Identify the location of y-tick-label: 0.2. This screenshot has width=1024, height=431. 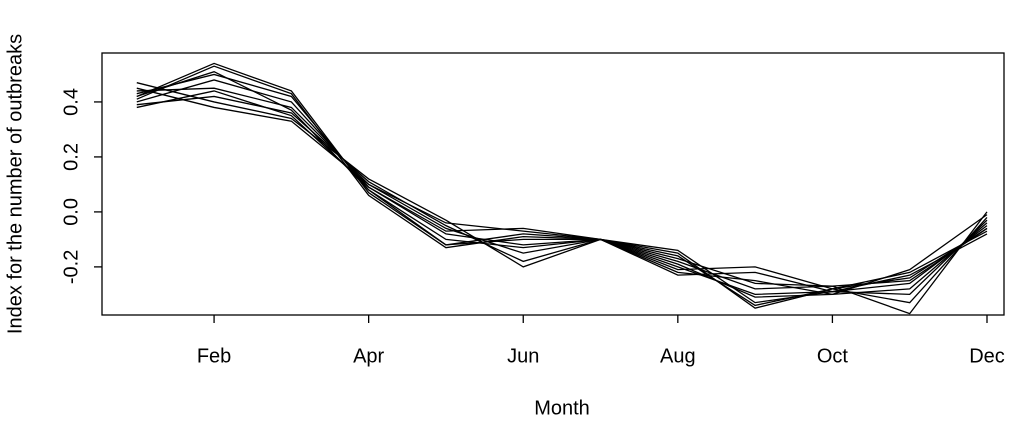
(71, 157).